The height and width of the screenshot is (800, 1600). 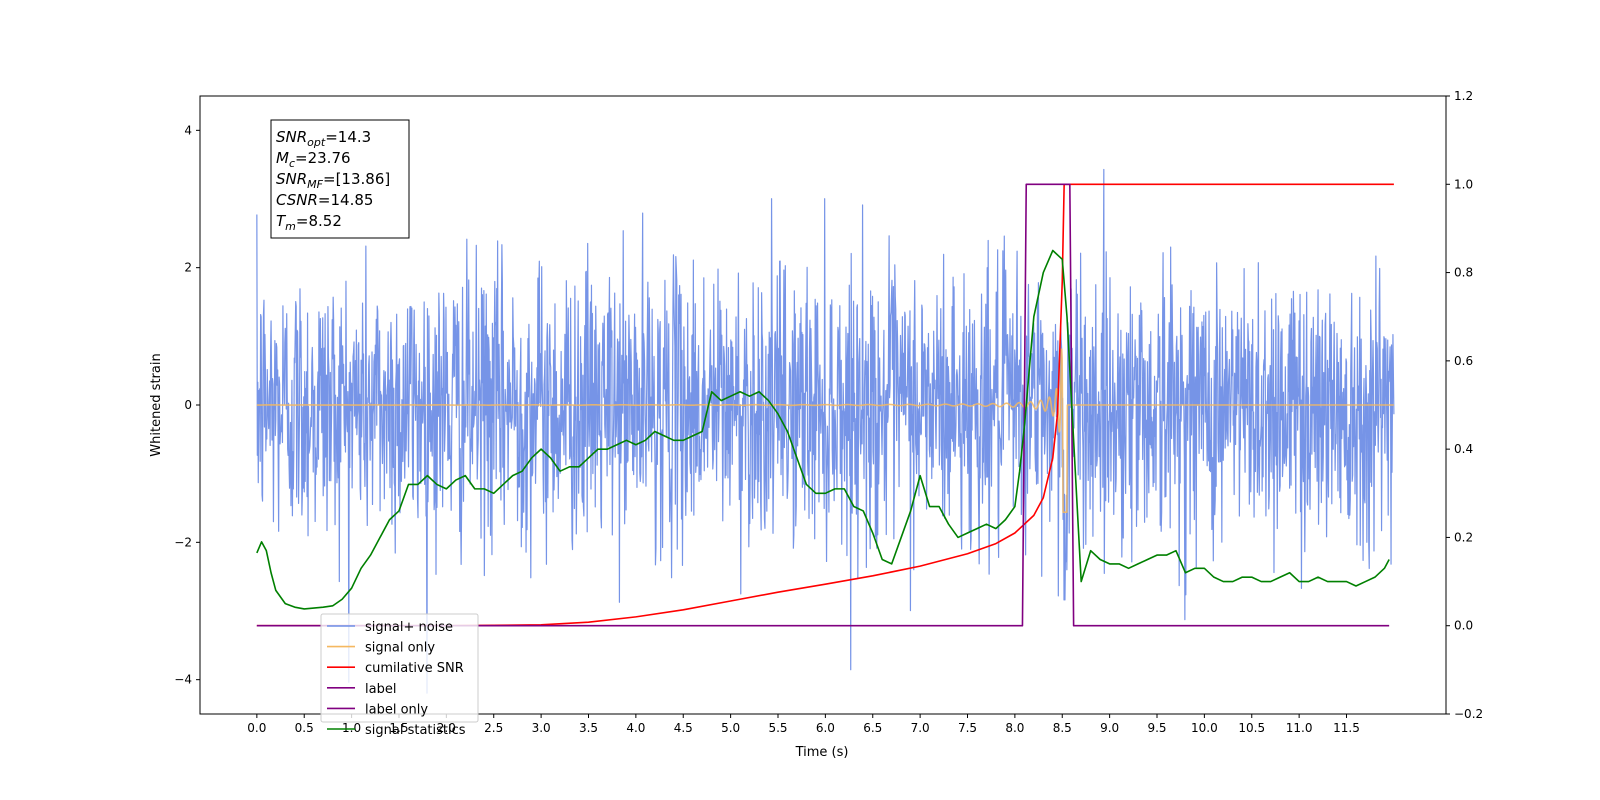 I want to click on legend-label-3: label, so click(x=380, y=689).